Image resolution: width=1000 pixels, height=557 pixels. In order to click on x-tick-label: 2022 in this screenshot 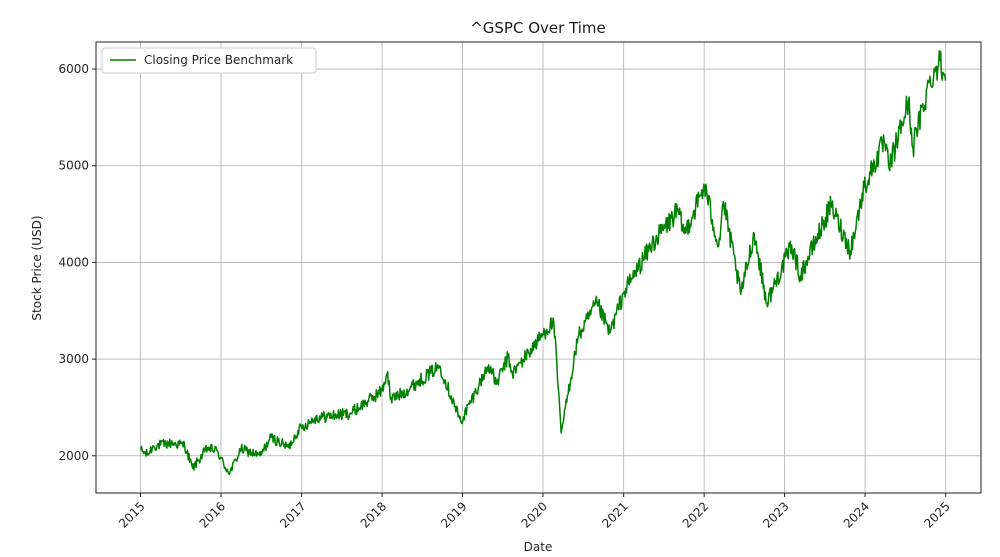, I will do `click(695, 514)`.